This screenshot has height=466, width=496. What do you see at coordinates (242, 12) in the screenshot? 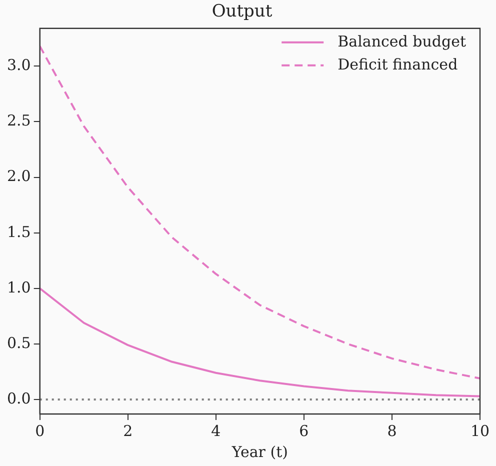
I see `chart-title: Output` at bounding box center [242, 12].